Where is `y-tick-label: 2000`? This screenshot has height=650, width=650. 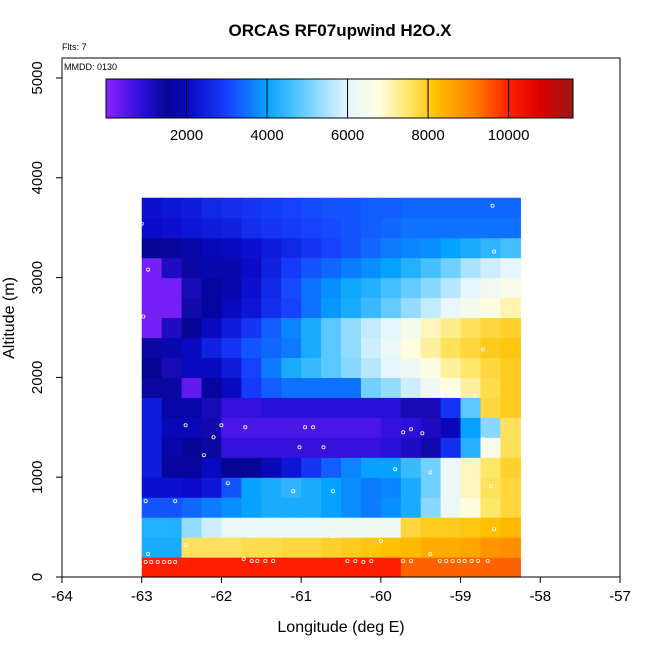 y-tick-label: 2000 is located at coordinates (37, 377).